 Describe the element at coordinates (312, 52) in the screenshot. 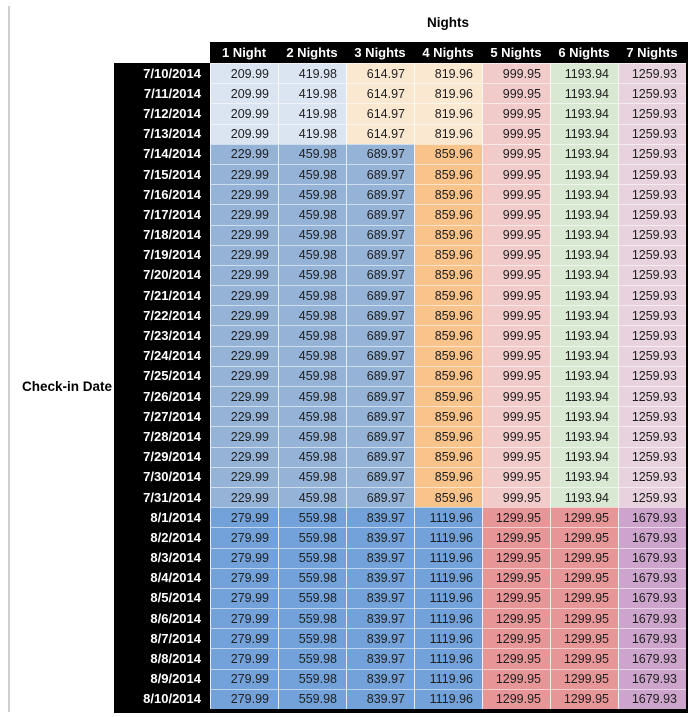

I see `column-header: 2 Nights` at that location.